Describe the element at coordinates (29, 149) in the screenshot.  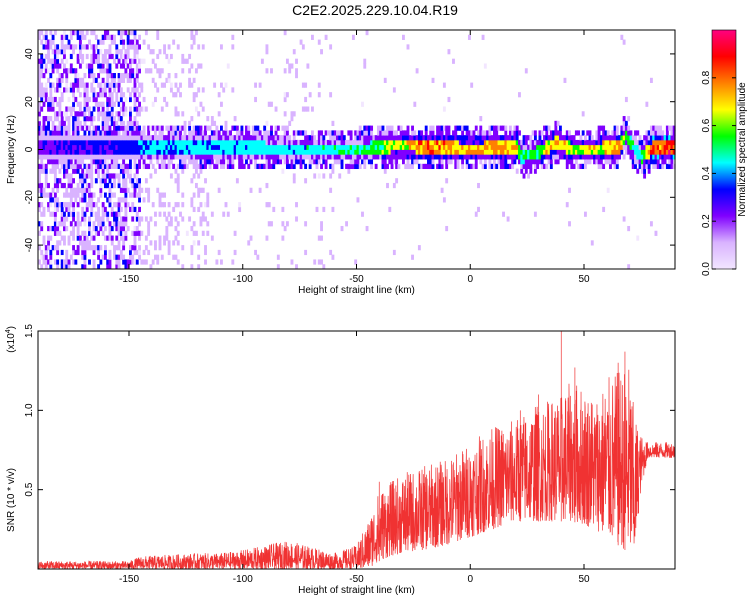
I see `heatmap-y-tick-label: 0` at that location.